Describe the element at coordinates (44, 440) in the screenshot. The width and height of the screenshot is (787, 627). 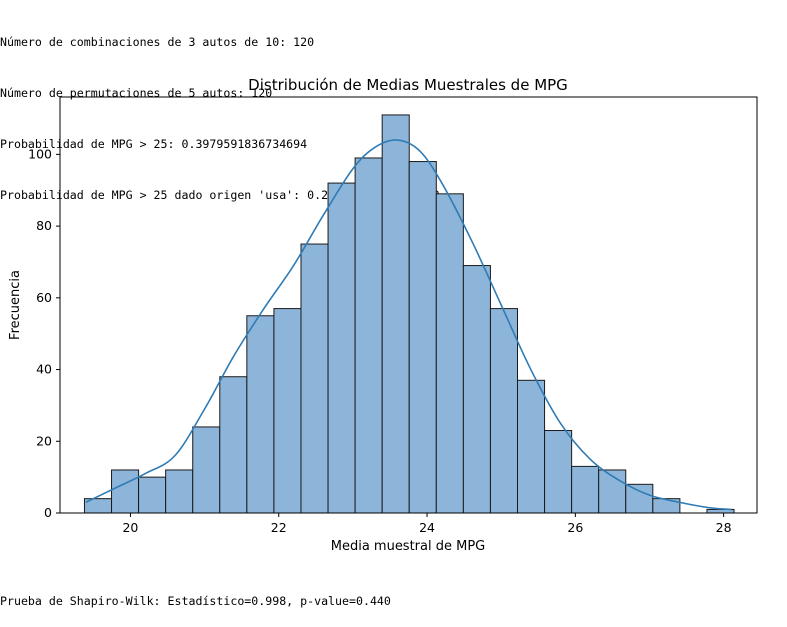
I see `y-tick-label: 20` at that location.